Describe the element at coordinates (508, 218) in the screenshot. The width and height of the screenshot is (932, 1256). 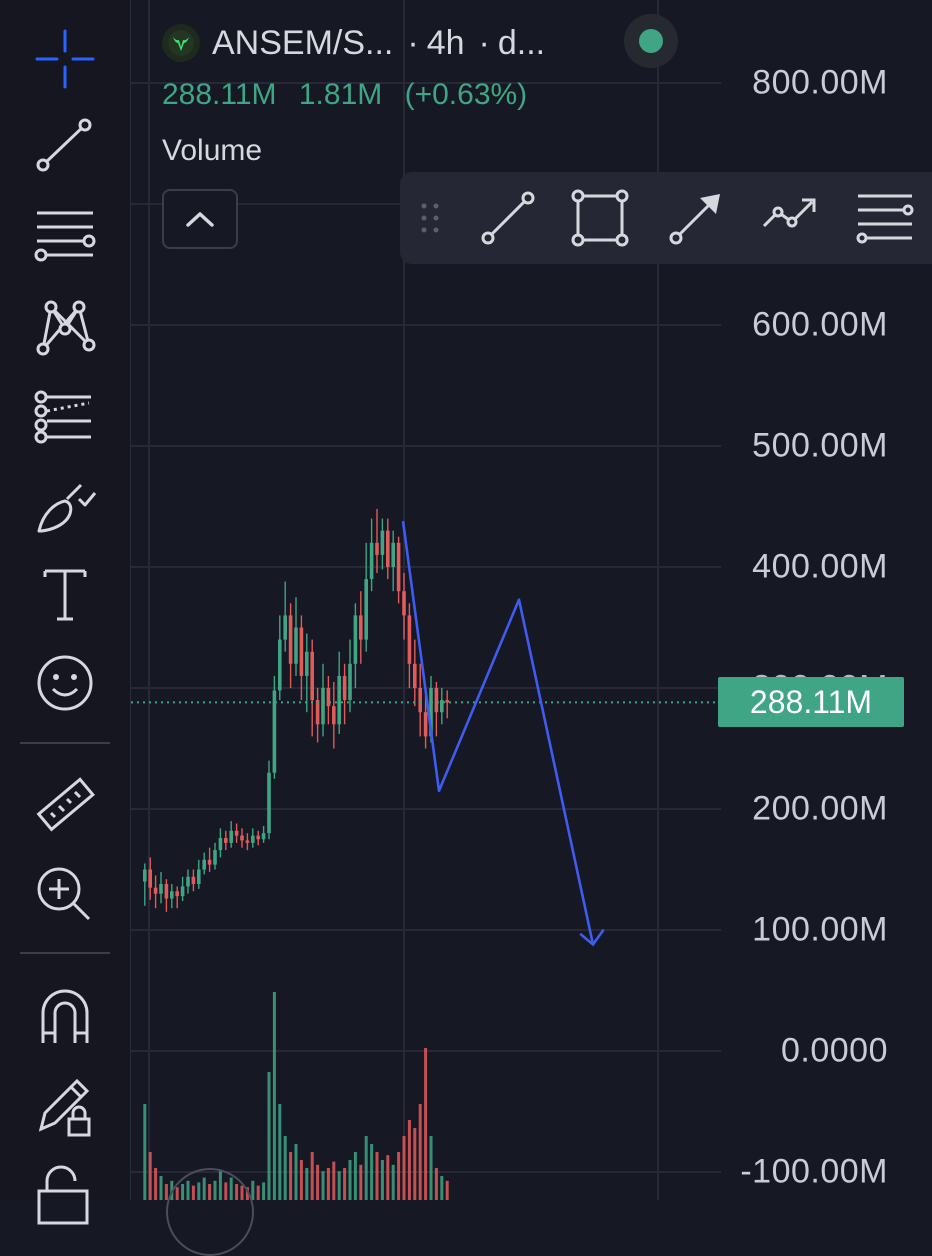
I see `dt-trend-line` at that location.